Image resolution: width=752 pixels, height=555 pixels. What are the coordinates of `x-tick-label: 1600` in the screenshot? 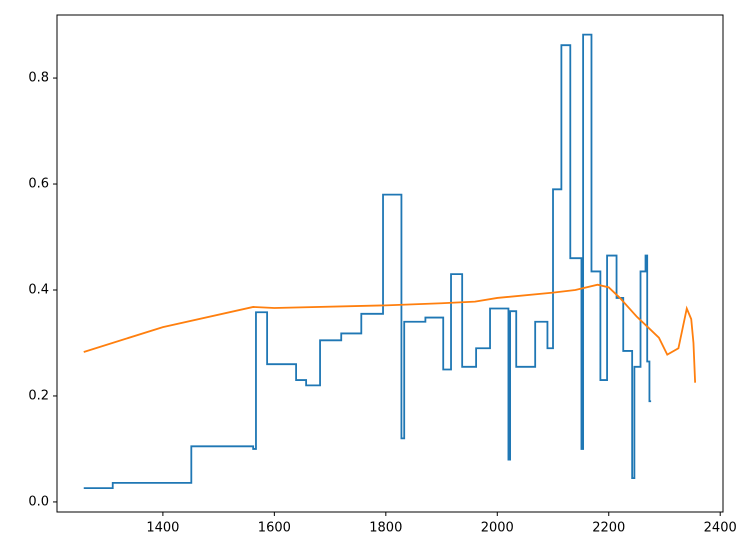 It's located at (274, 528).